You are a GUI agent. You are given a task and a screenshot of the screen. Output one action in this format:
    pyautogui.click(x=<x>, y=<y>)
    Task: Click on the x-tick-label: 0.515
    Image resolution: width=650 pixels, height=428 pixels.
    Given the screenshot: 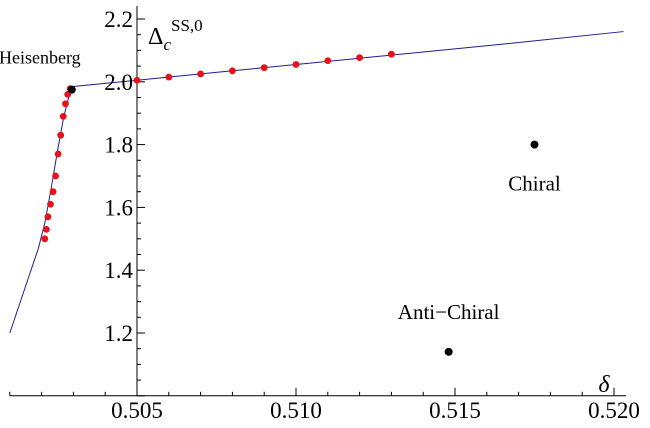 What is the action you would take?
    pyautogui.click(x=455, y=410)
    